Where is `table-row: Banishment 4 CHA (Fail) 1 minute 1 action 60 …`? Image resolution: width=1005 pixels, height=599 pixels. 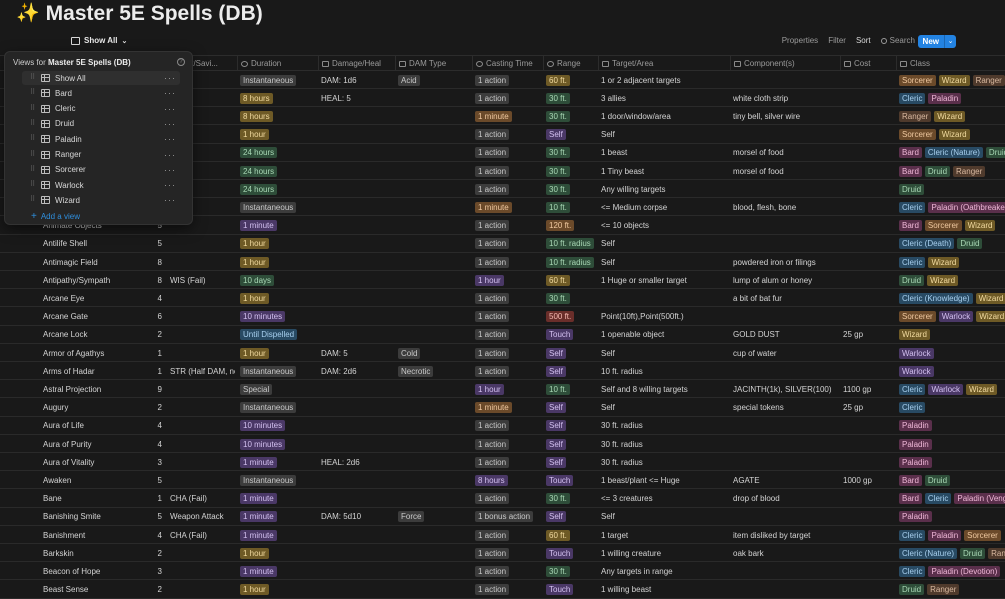
table-row: Banishment 4 CHA (Fail) 1 minute 1 action 60 … is located at coordinates (502, 535).